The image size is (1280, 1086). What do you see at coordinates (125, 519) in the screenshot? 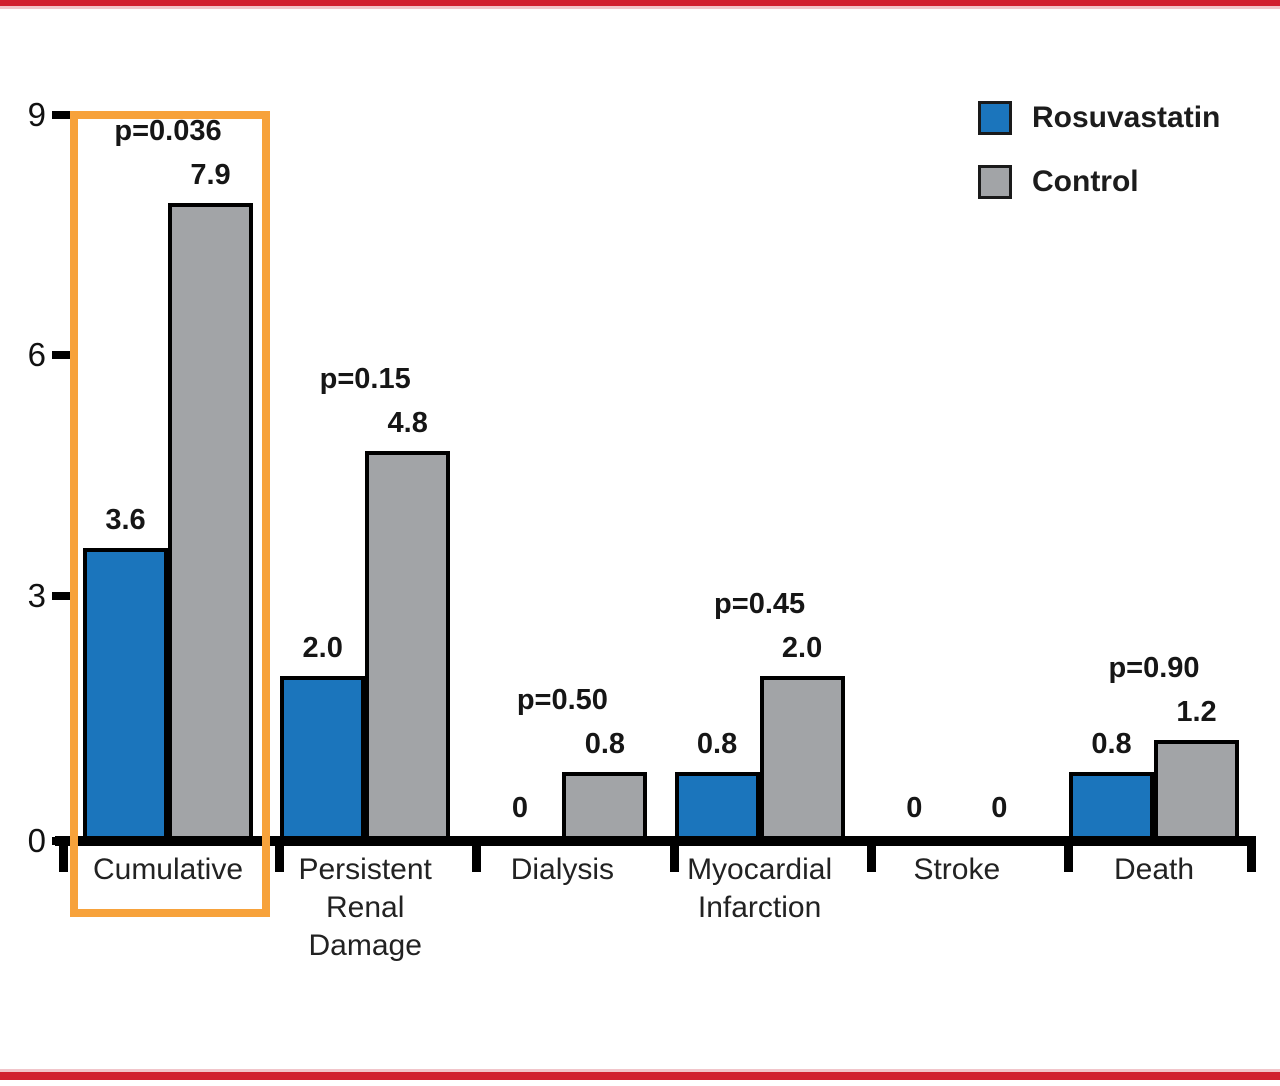
I see `value-label-rosuvastatin-cumulative: 3.6` at bounding box center [125, 519].